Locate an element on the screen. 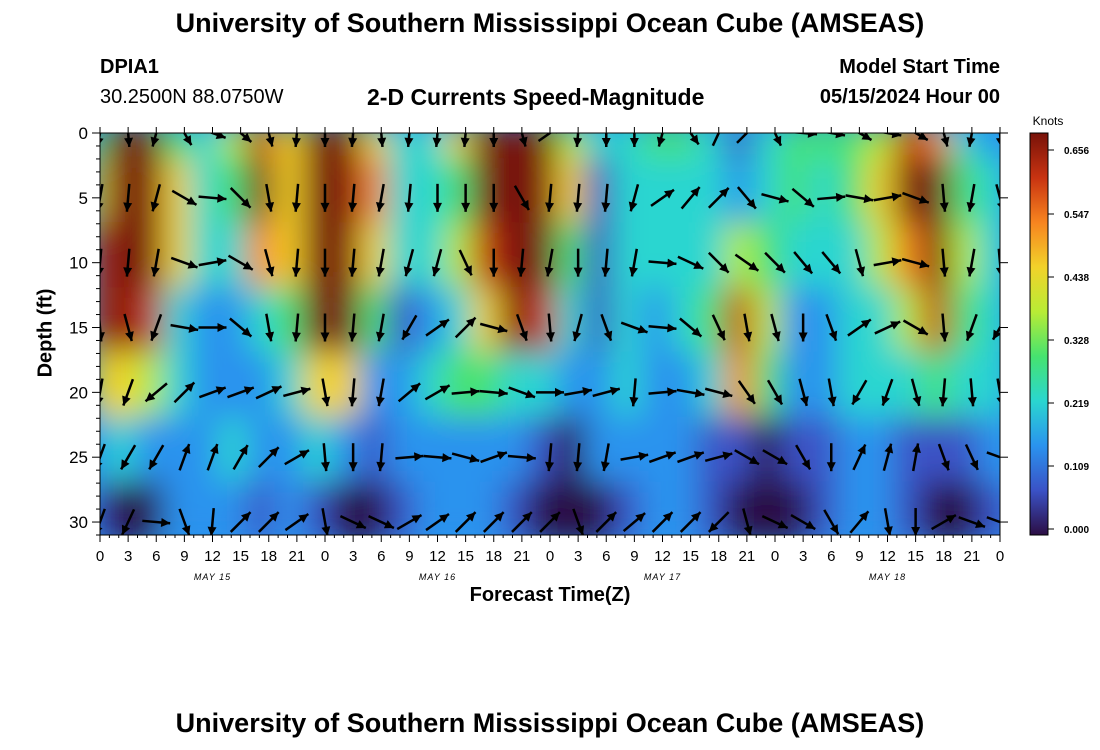 The image size is (1100, 750). plot-title: 2-D Currents Speed-Magnitude is located at coordinates (536, 97).